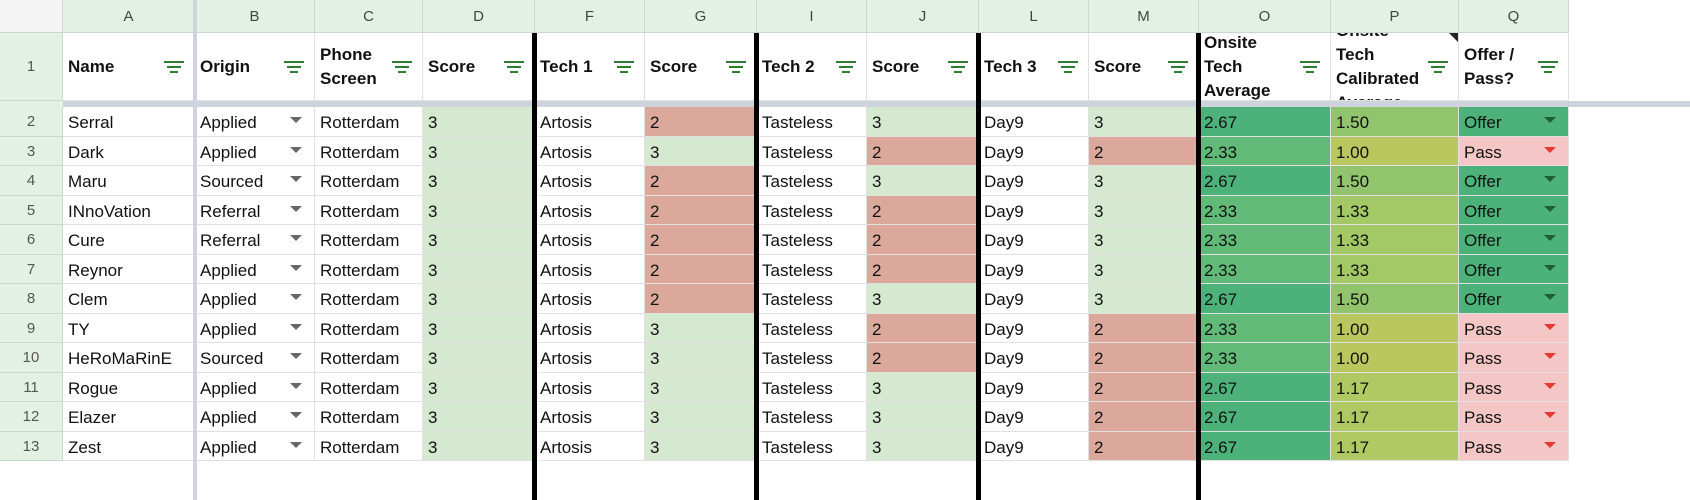  I want to click on cell-d9: 3, so click(479, 328).